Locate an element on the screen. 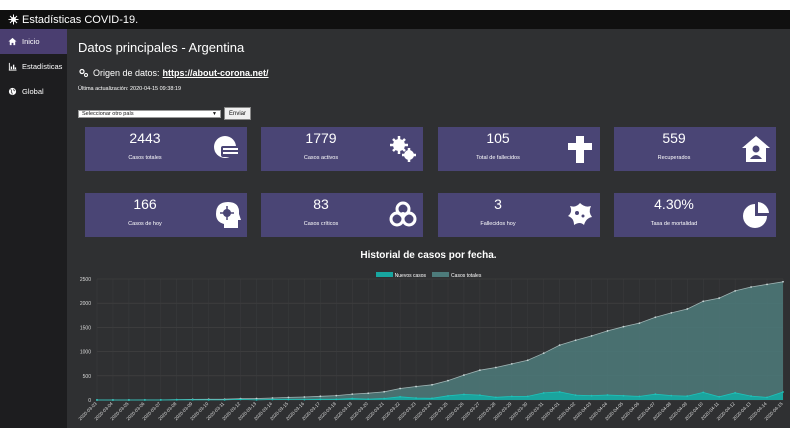 The width and height of the screenshot is (790, 444). card-total-cases: 2443 Casos totales is located at coordinates (166, 149).